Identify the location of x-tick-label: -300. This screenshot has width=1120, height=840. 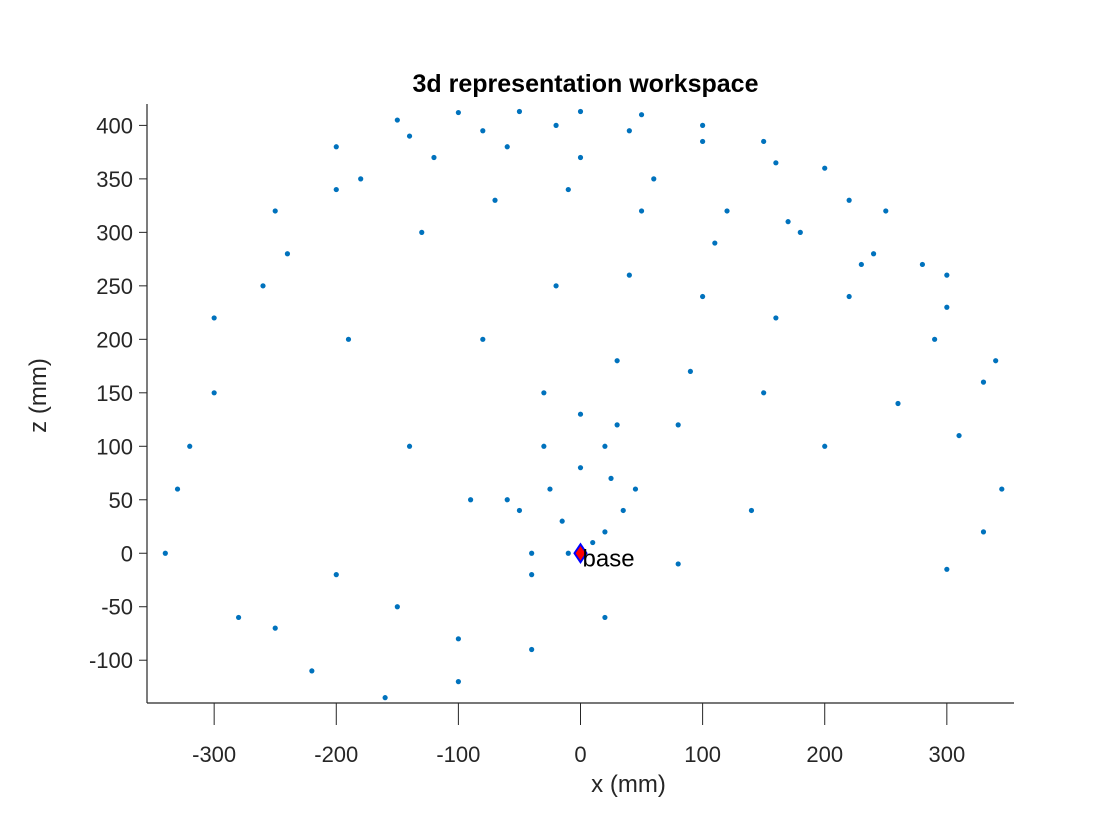
(214, 754).